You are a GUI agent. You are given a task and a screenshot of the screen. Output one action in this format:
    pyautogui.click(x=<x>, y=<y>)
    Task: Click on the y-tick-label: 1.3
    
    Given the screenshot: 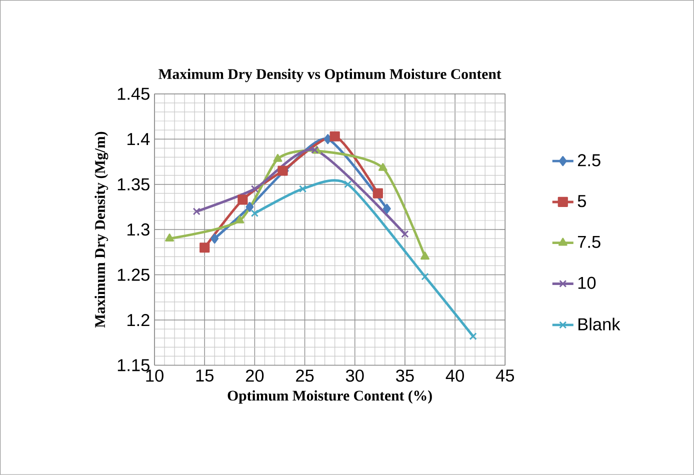 What is the action you would take?
    pyautogui.click(x=139, y=229)
    